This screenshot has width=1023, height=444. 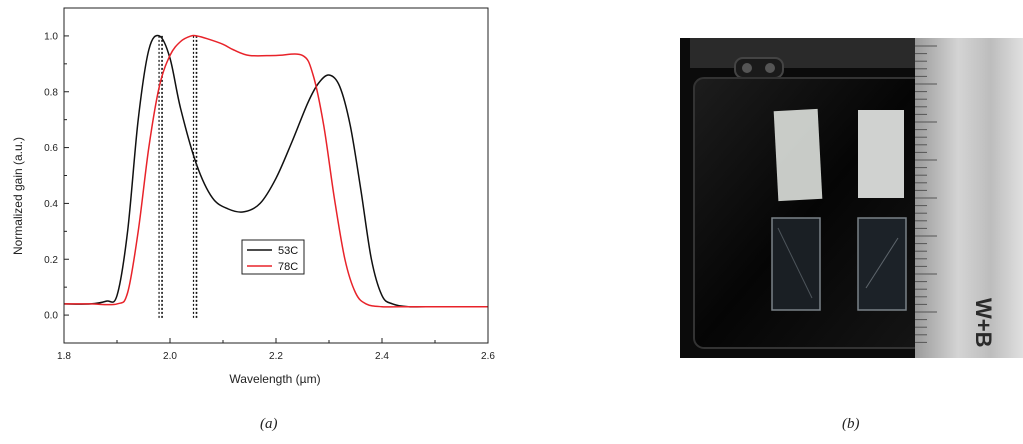 What do you see at coordinates (51, 204) in the screenshot?
I see `y-tick-label: 0.4` at bounding box center [51, 204].